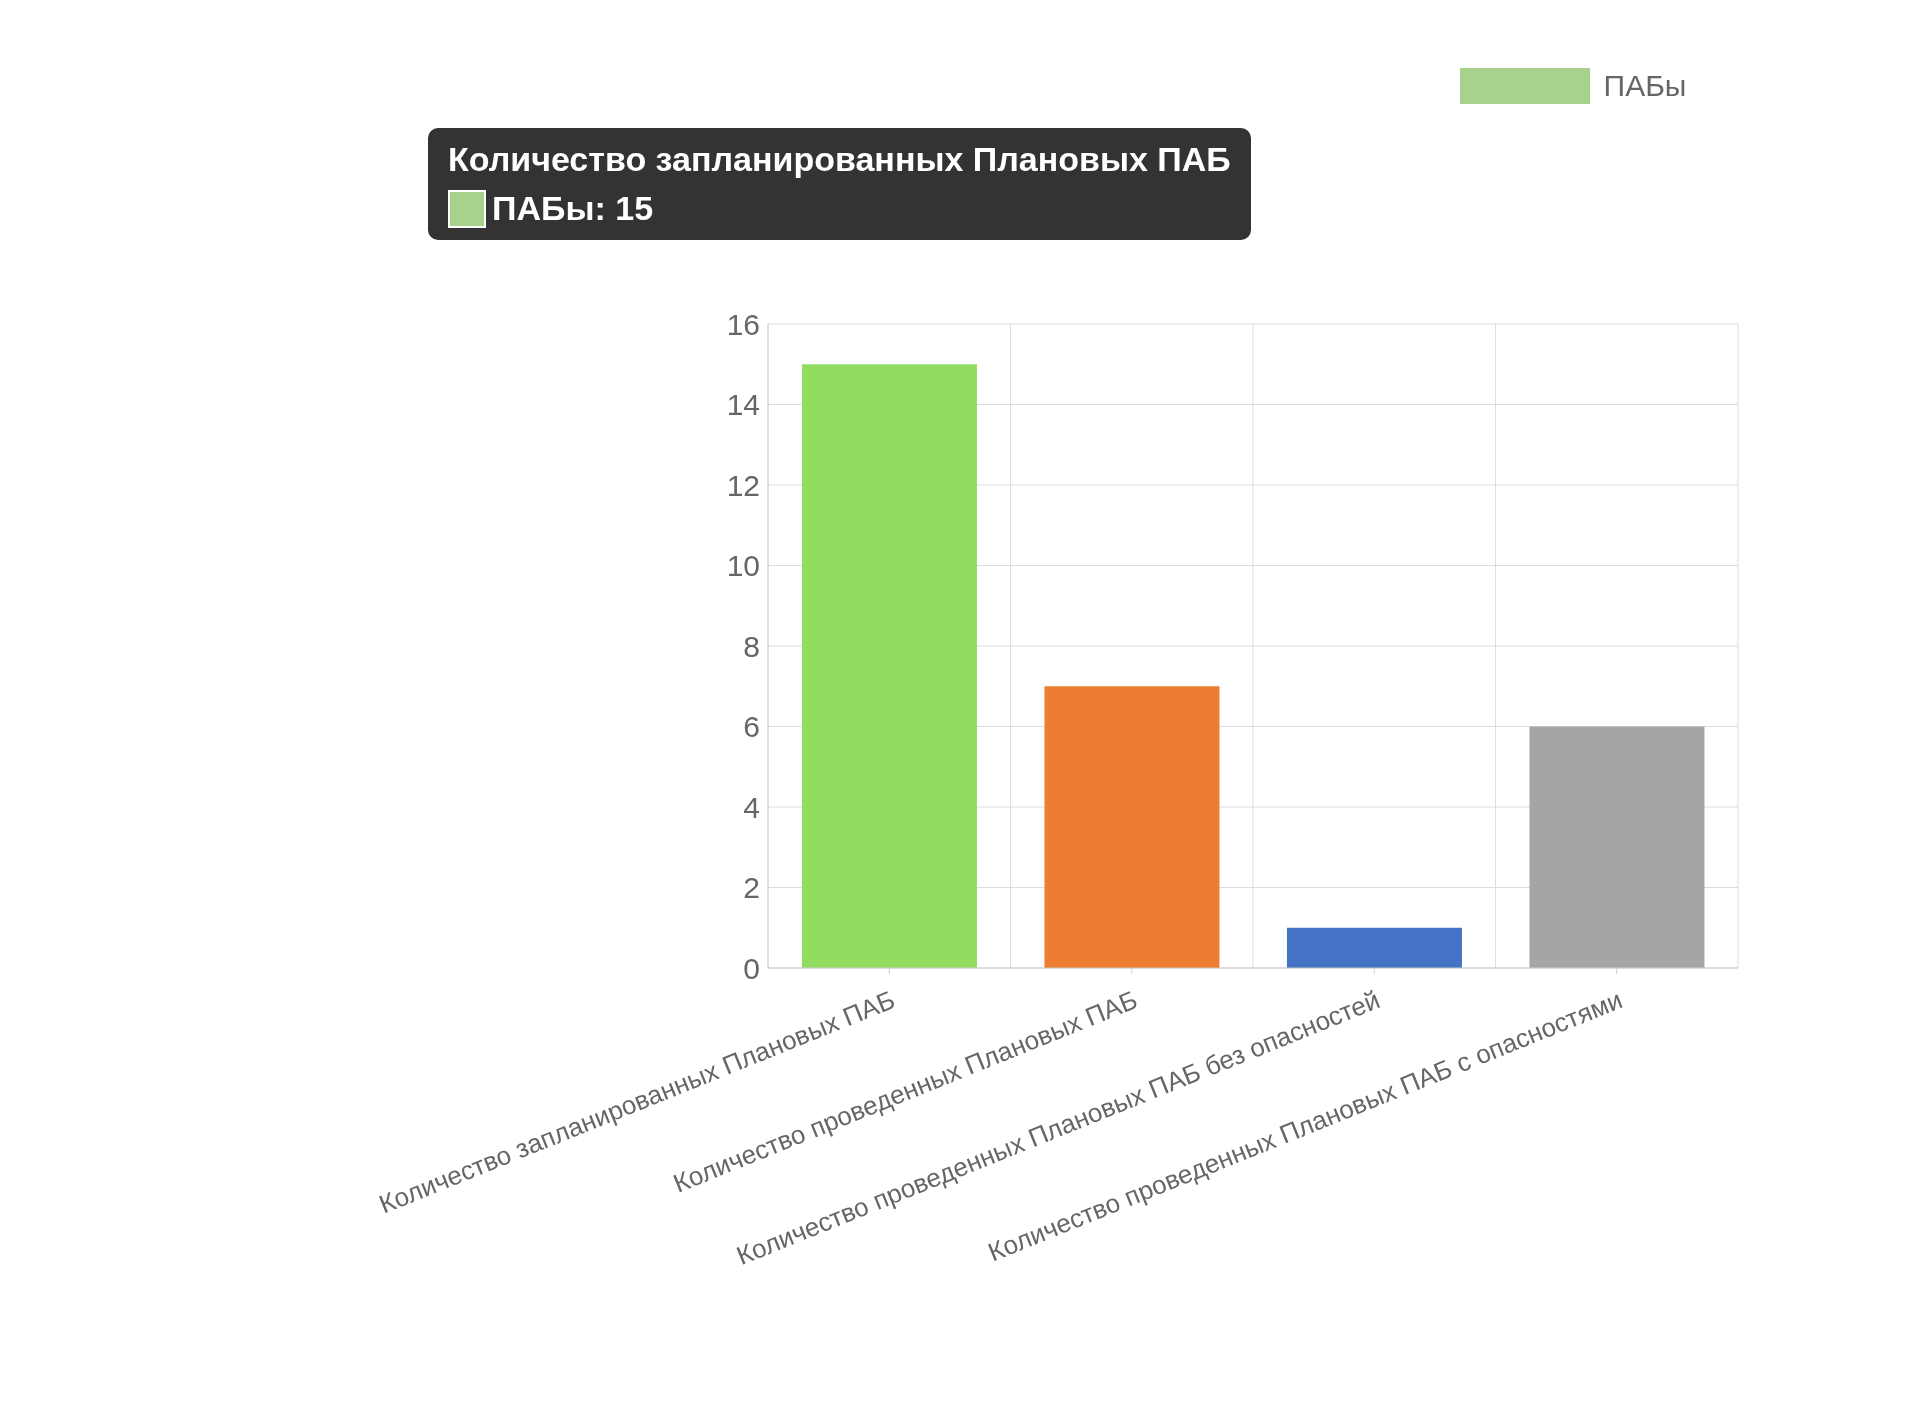 This screenshot has height=1417, width=1920. Describe the element at coordinates (751, 888) in the screenshot. I see `y-tick-label: 2` at that location.